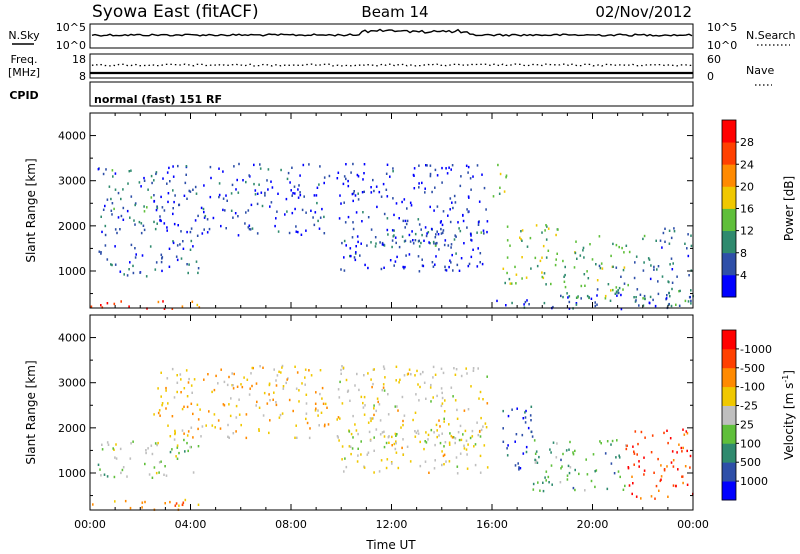 This screenshot has width=800, height=554. What do you see at coordinates (392, 32) in the screenshot?
I see `nsky-trace` at bounding box center [392, 32].